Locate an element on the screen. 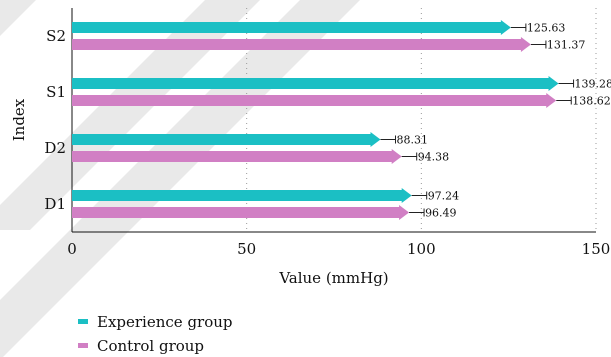  bar-s1-experience is located at coordinates (315, 83).